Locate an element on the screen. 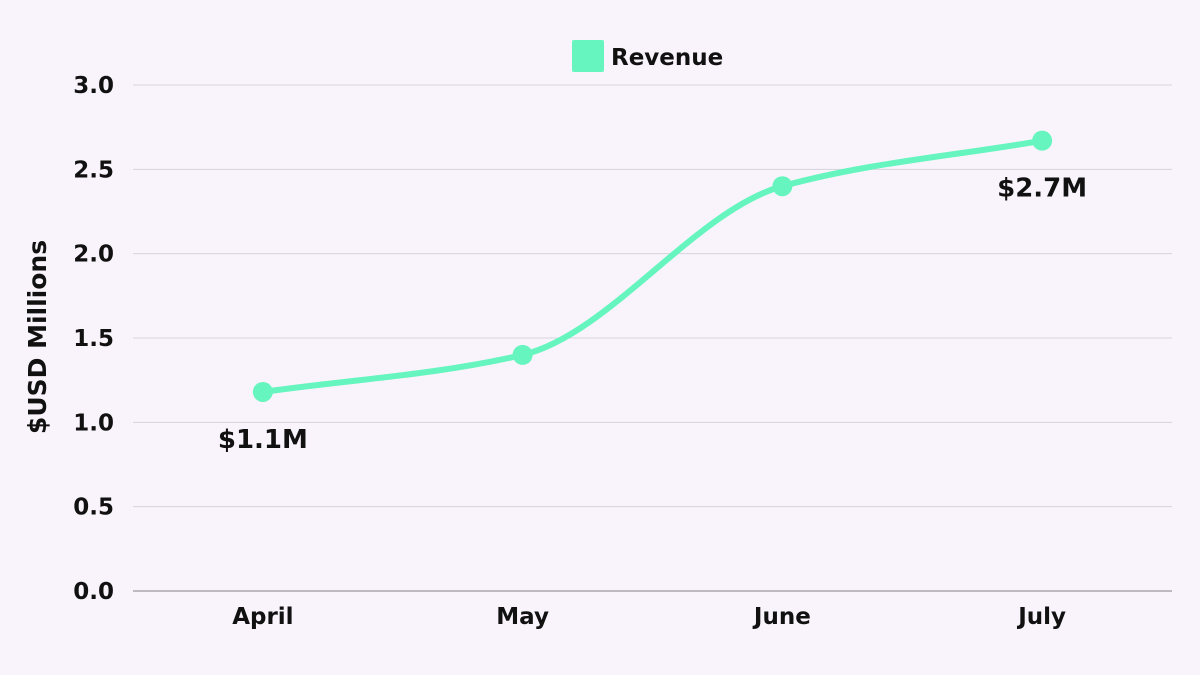 The image size is (1200, 675). data-label: $2.7M is located at coordinates (1042, 189).